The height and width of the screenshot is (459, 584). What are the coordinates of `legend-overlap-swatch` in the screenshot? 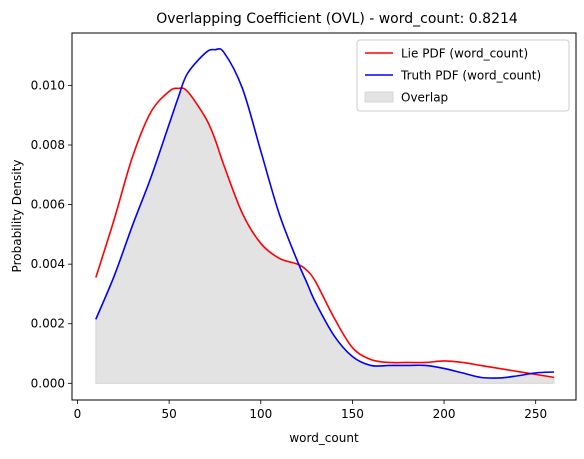 It's located at (379, 97).